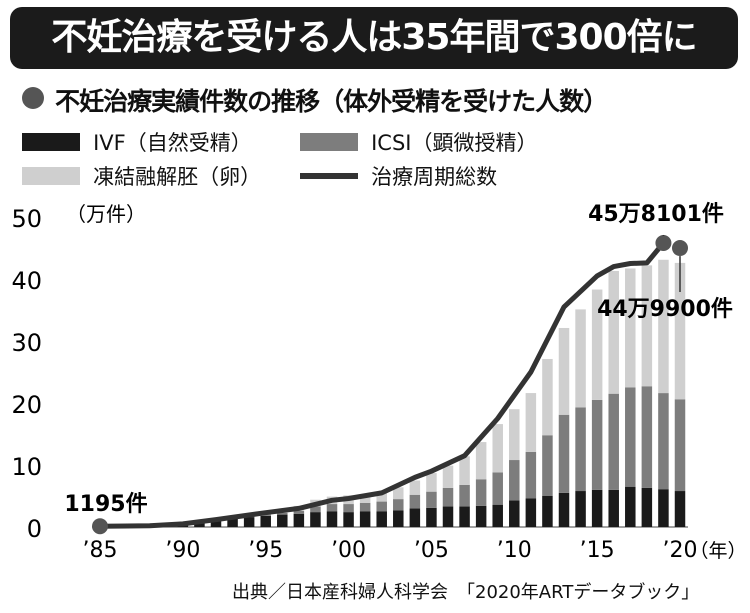 The image size is (750, 613). What do you see at coordinates (564, 371) in the screenshot?
I see `bar-frozen-2013` at bounding box center [564, 371].